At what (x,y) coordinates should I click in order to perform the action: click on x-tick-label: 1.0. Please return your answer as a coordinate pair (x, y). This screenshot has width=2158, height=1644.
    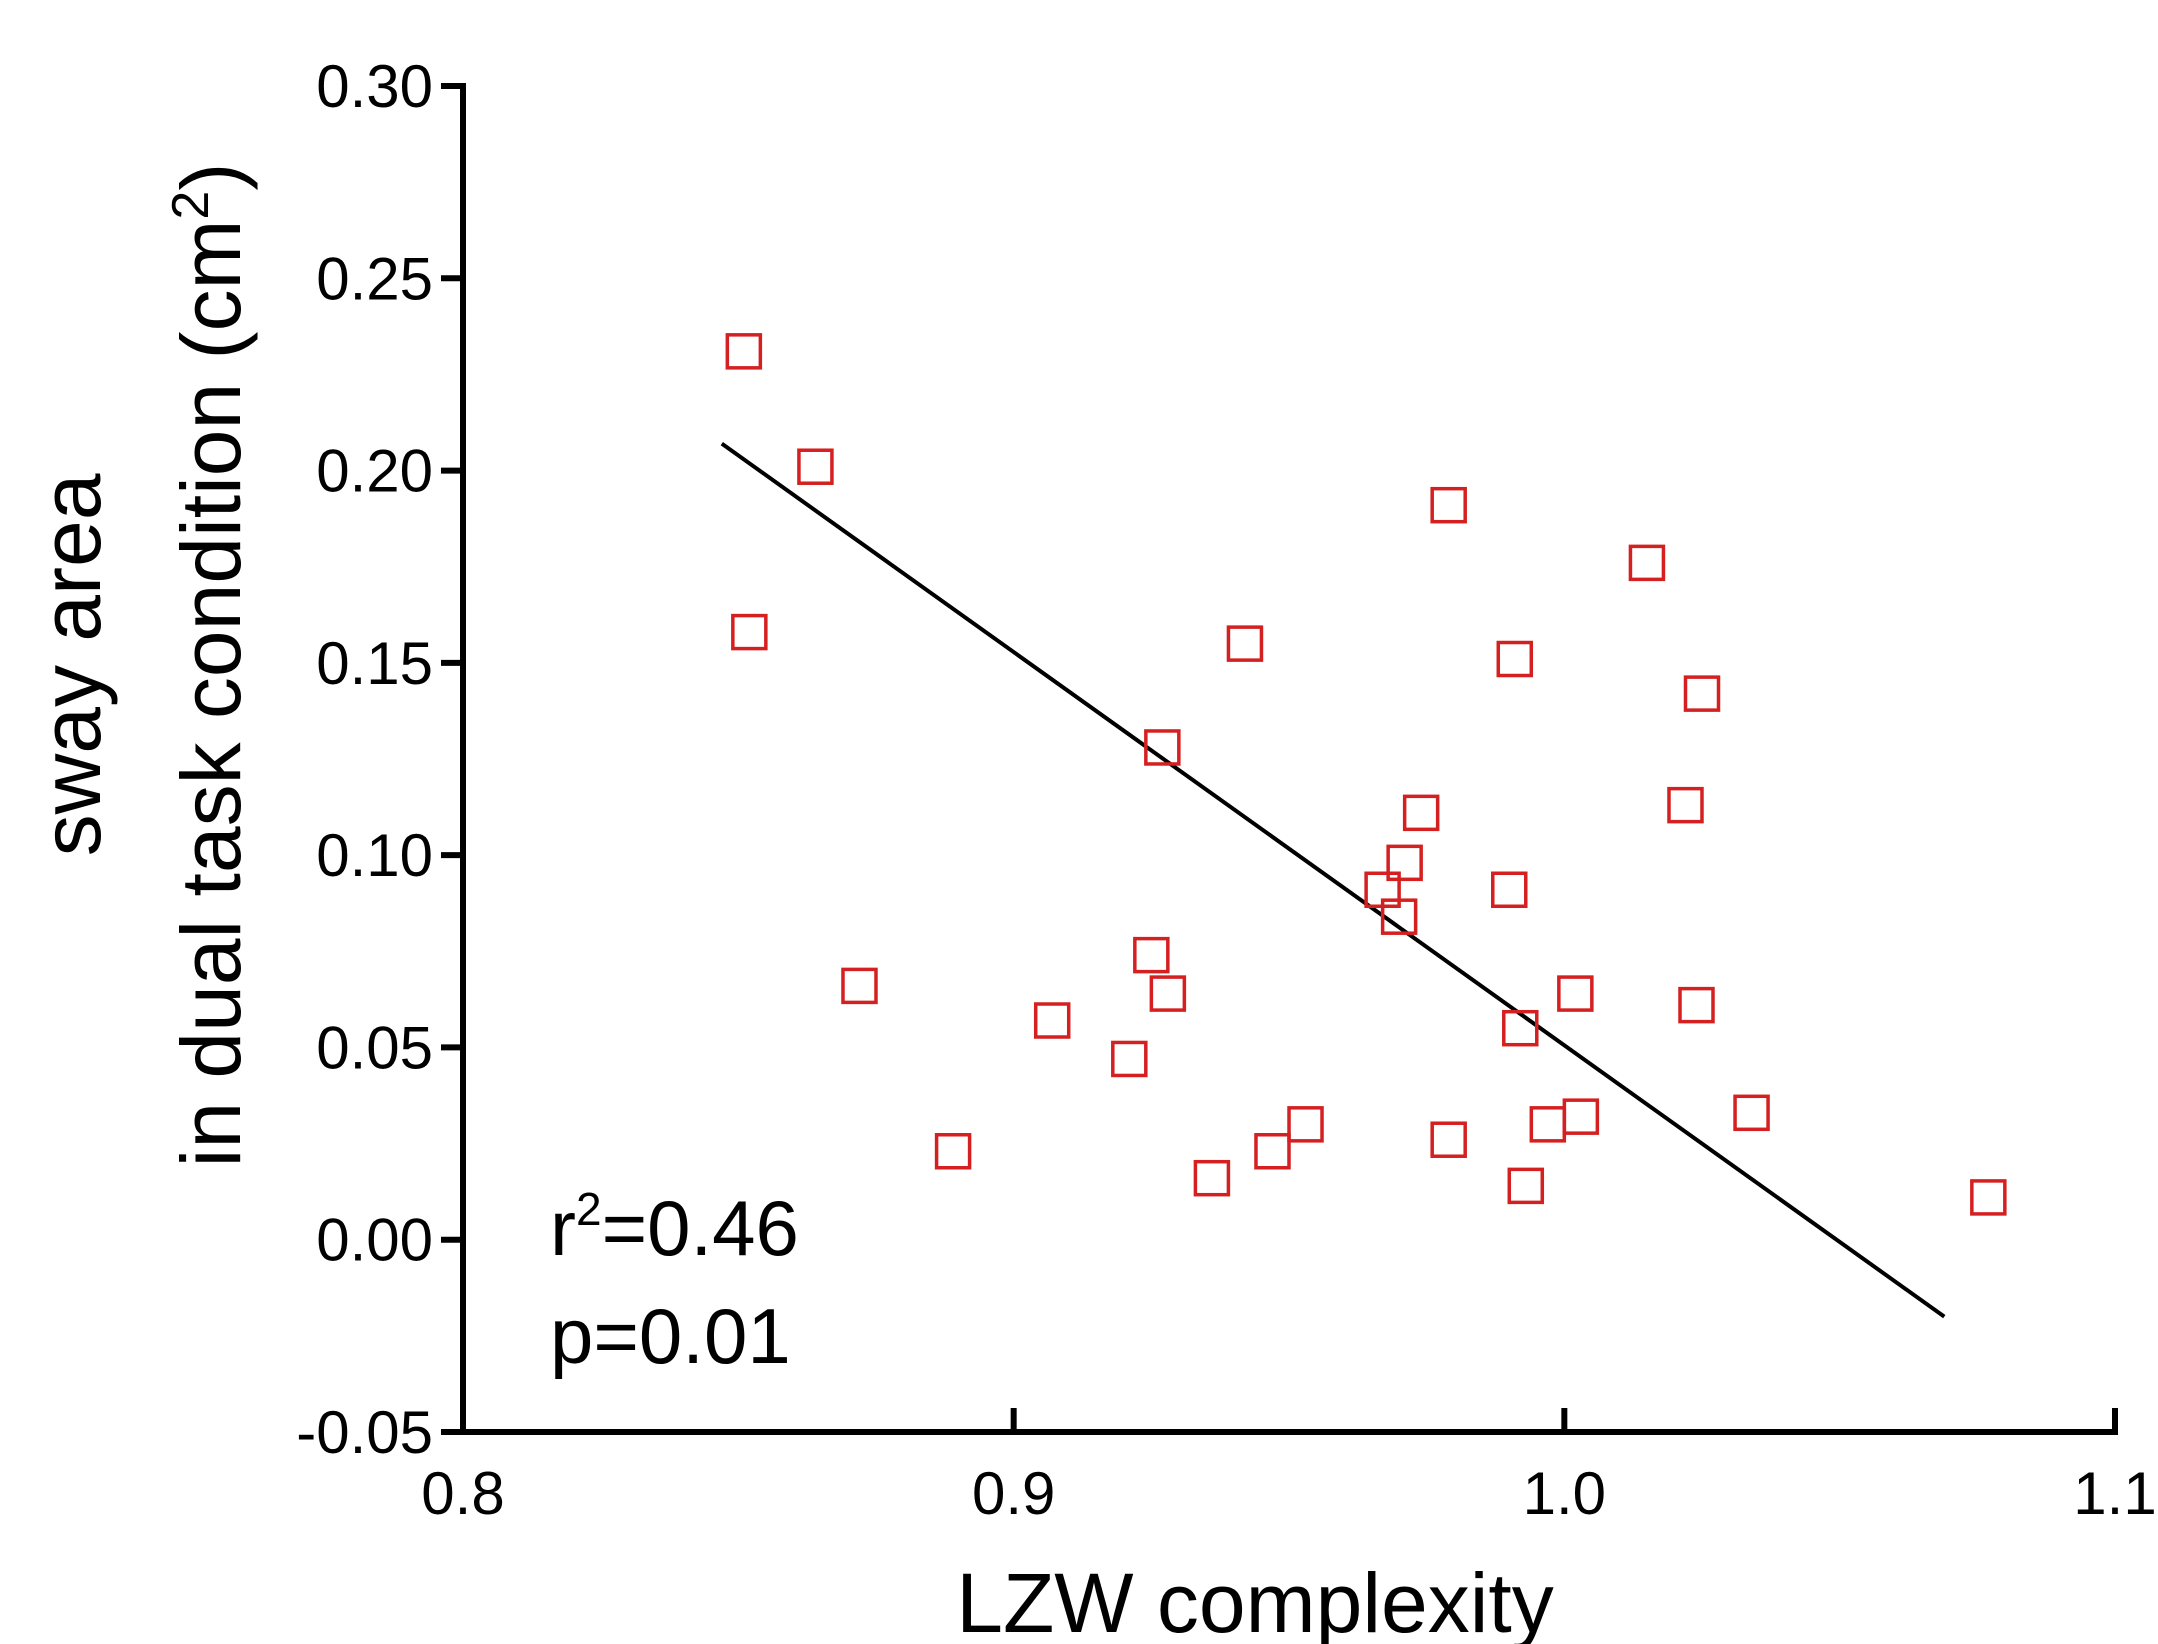
    Looking at the image, I should click on (1564, 1493).